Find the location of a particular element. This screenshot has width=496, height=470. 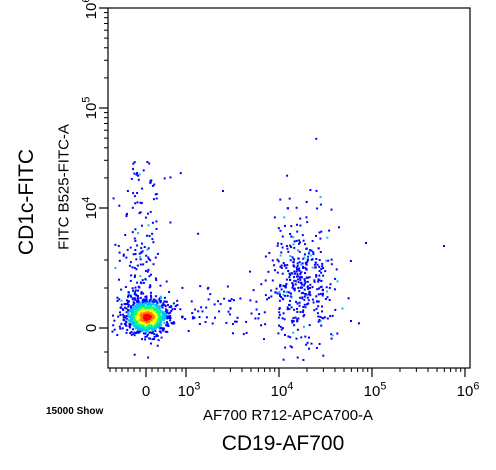

y-tick-label-group: 10⁴ is located at coordinates (90, 208).